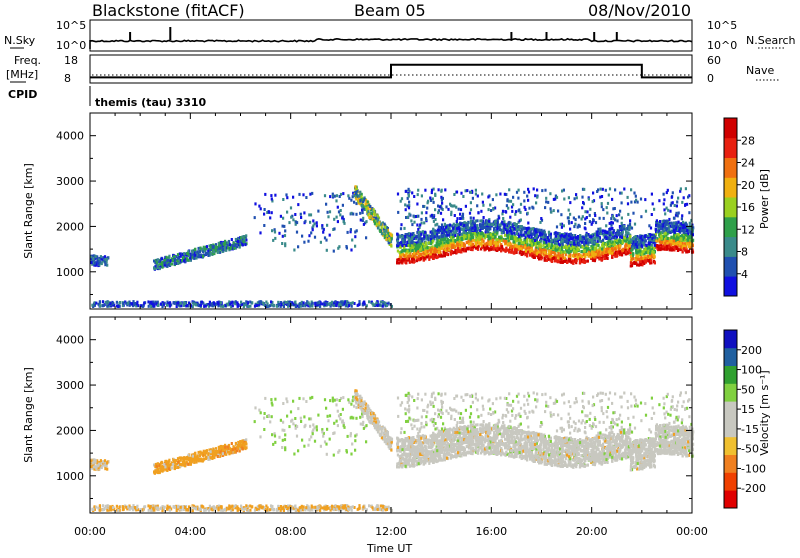  Describe the element at coordinates (67, 78) in the screenshot. I see `freq-tick-bottom: 8` at that location.